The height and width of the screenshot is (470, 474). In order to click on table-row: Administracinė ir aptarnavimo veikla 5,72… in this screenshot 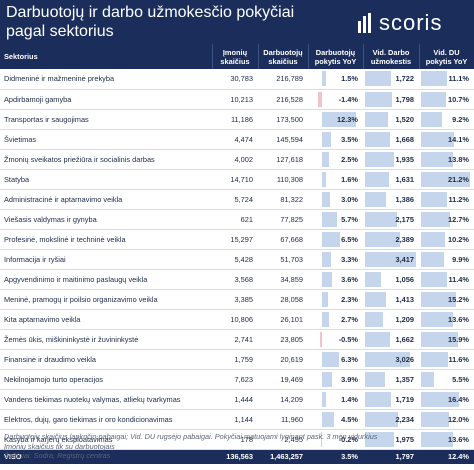, I will do `click(237, 199)`.